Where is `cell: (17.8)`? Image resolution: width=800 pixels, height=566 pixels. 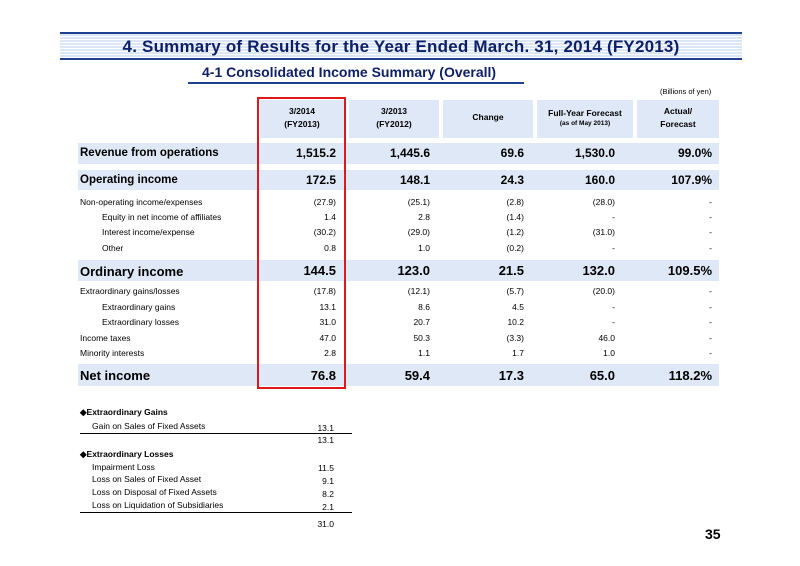
cell: (17.8) is located at coordinates (324, 291).